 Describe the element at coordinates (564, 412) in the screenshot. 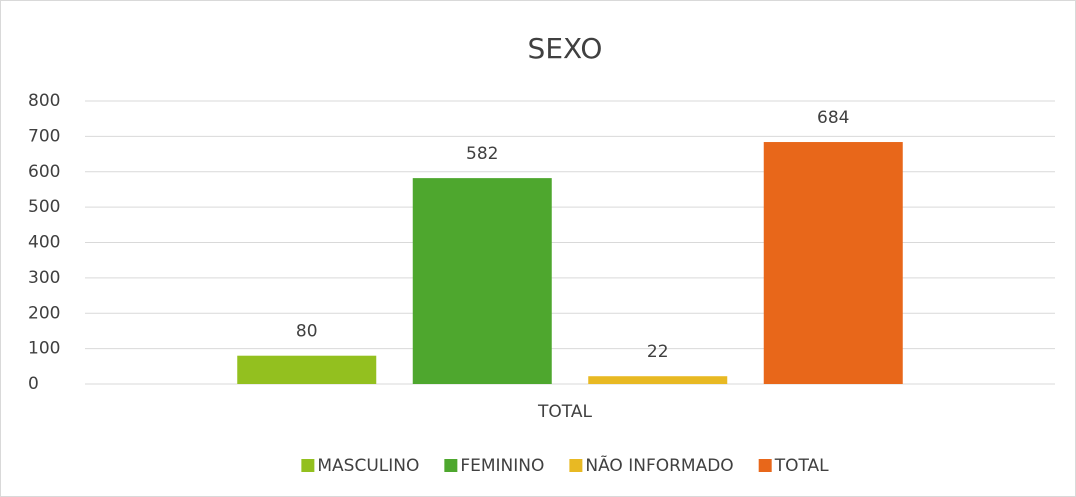

I see `x-tick-label: TOTAL` at that location.